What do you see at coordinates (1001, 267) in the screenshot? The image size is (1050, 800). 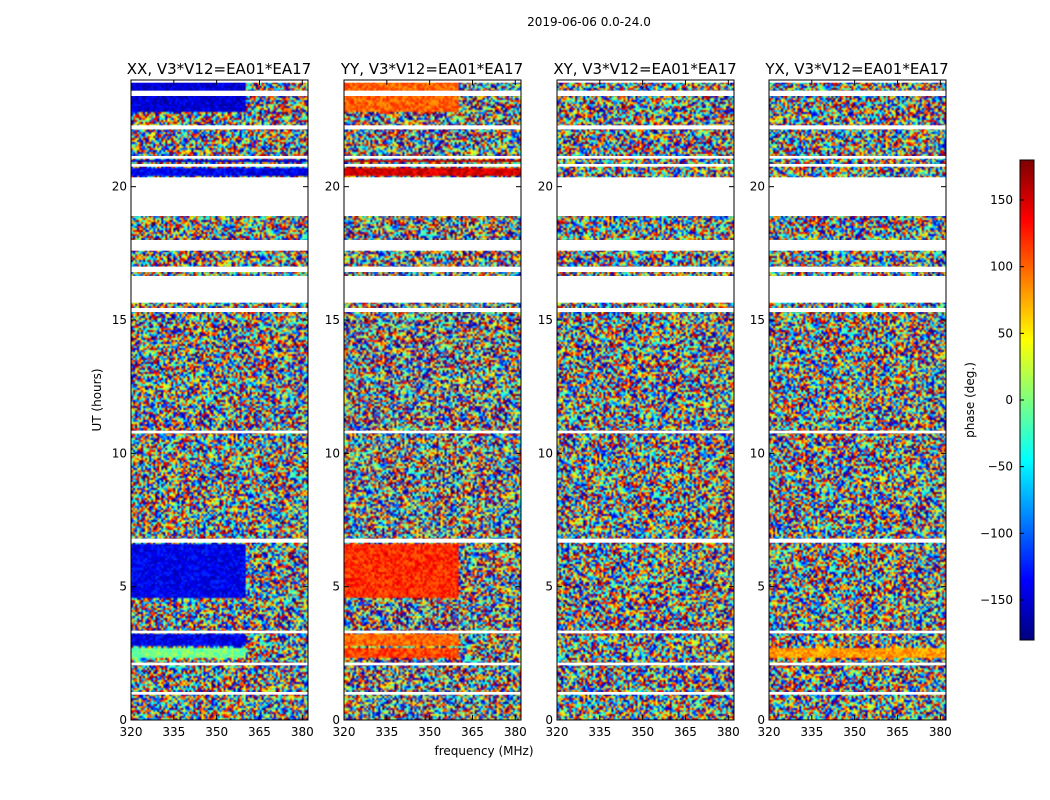 I see `colorbar-tick-label: 100` at bounding box center [1001, 267].